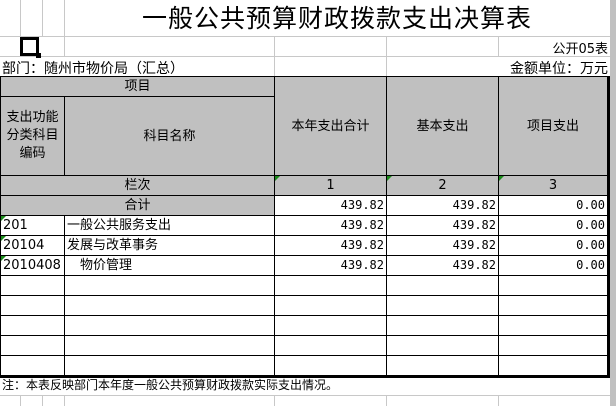 This screenshot has height=406, width=616. Describe the element at coordinates (554, 185) in the screenshot. I see `row-index-3: 3` at that location.